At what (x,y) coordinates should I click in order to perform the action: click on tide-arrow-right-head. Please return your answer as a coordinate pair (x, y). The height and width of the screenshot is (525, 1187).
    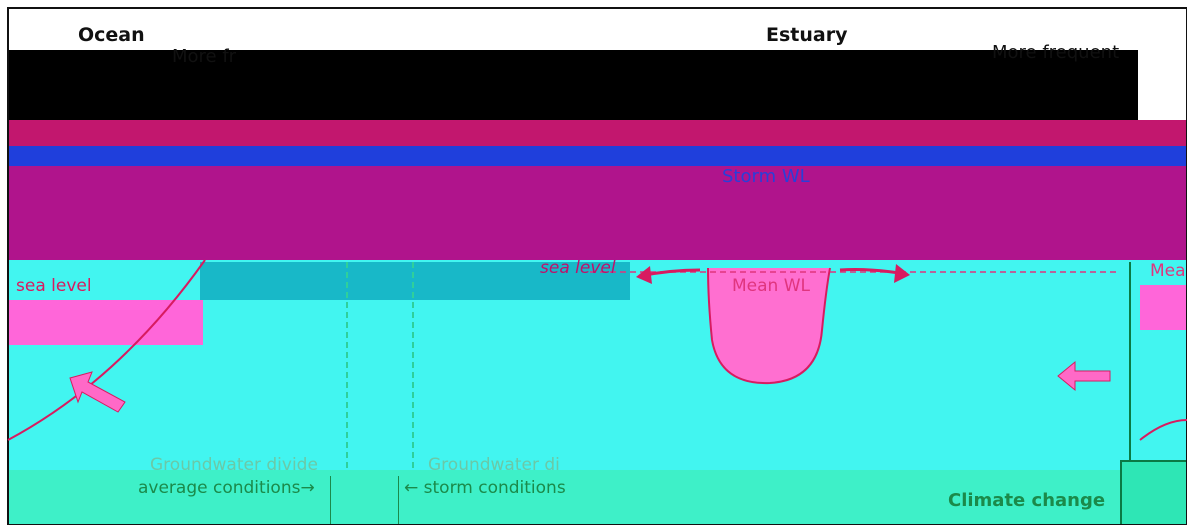
    Looking at the image, I should click on (902, 273).